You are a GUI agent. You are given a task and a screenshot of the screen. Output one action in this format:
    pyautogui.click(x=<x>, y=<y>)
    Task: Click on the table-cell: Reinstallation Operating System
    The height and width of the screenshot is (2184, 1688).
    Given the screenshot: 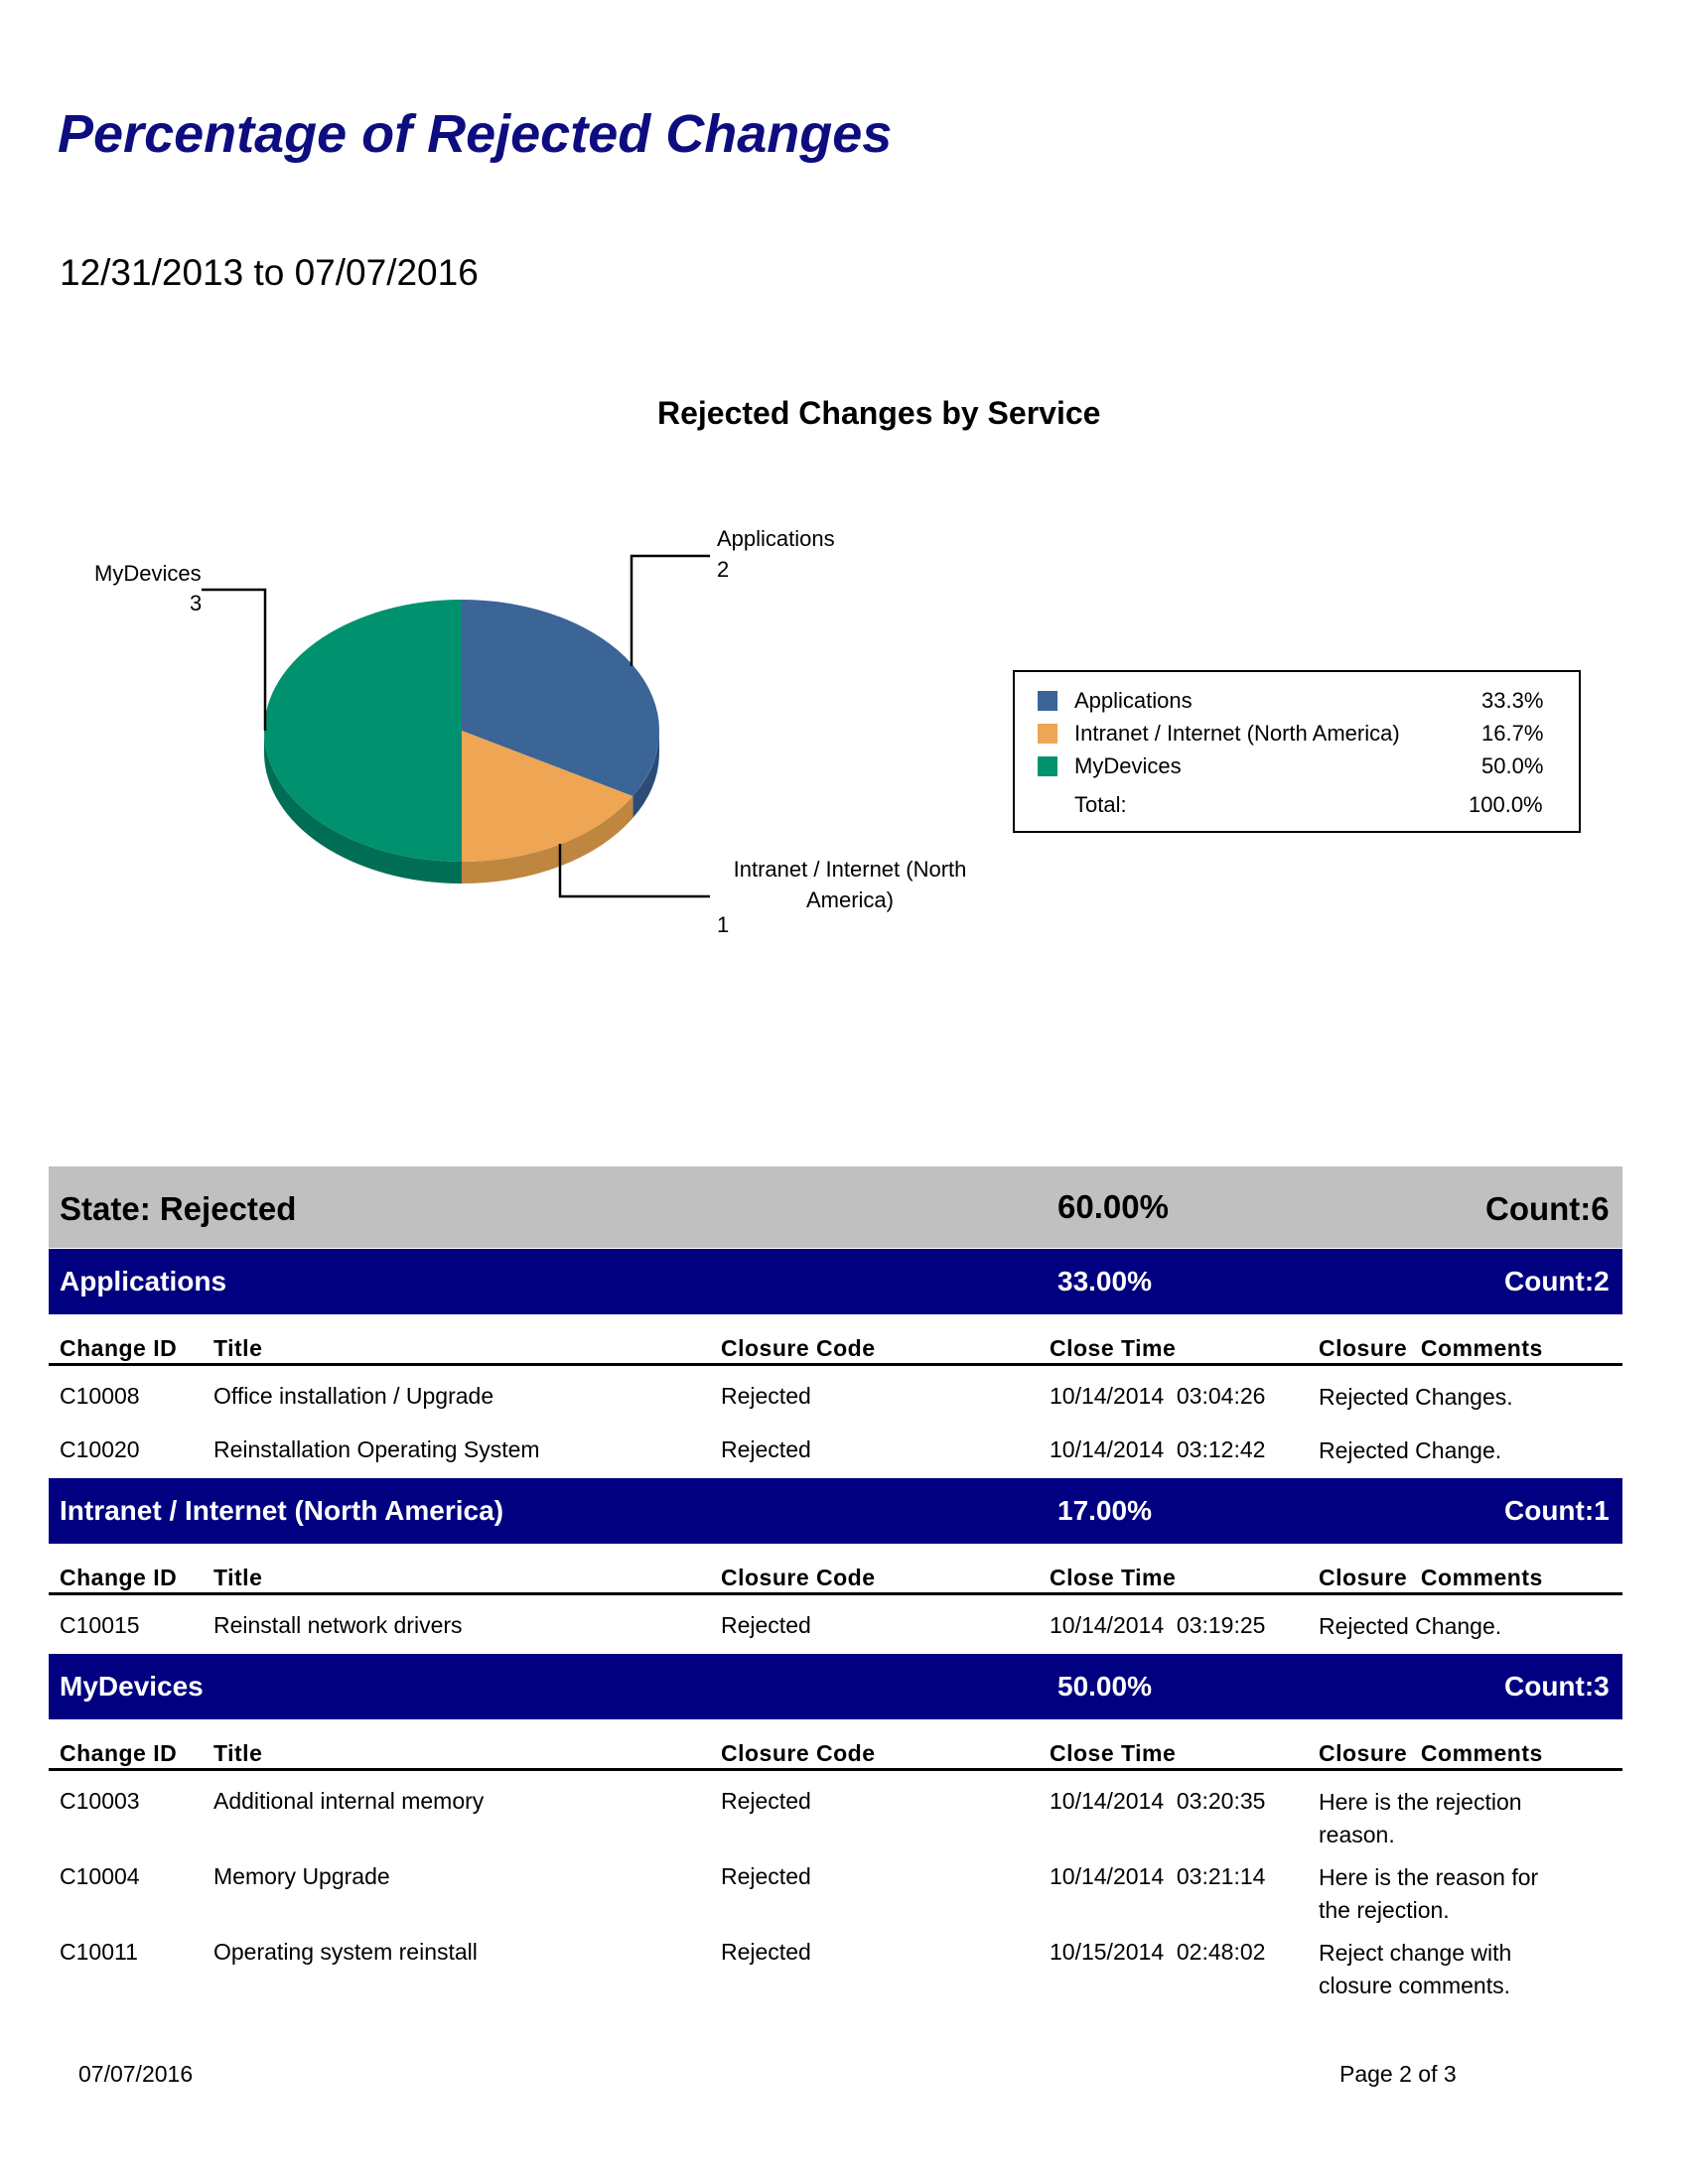 What is the action you would take?
    pyautogui.click(x=376, y=1449)
    